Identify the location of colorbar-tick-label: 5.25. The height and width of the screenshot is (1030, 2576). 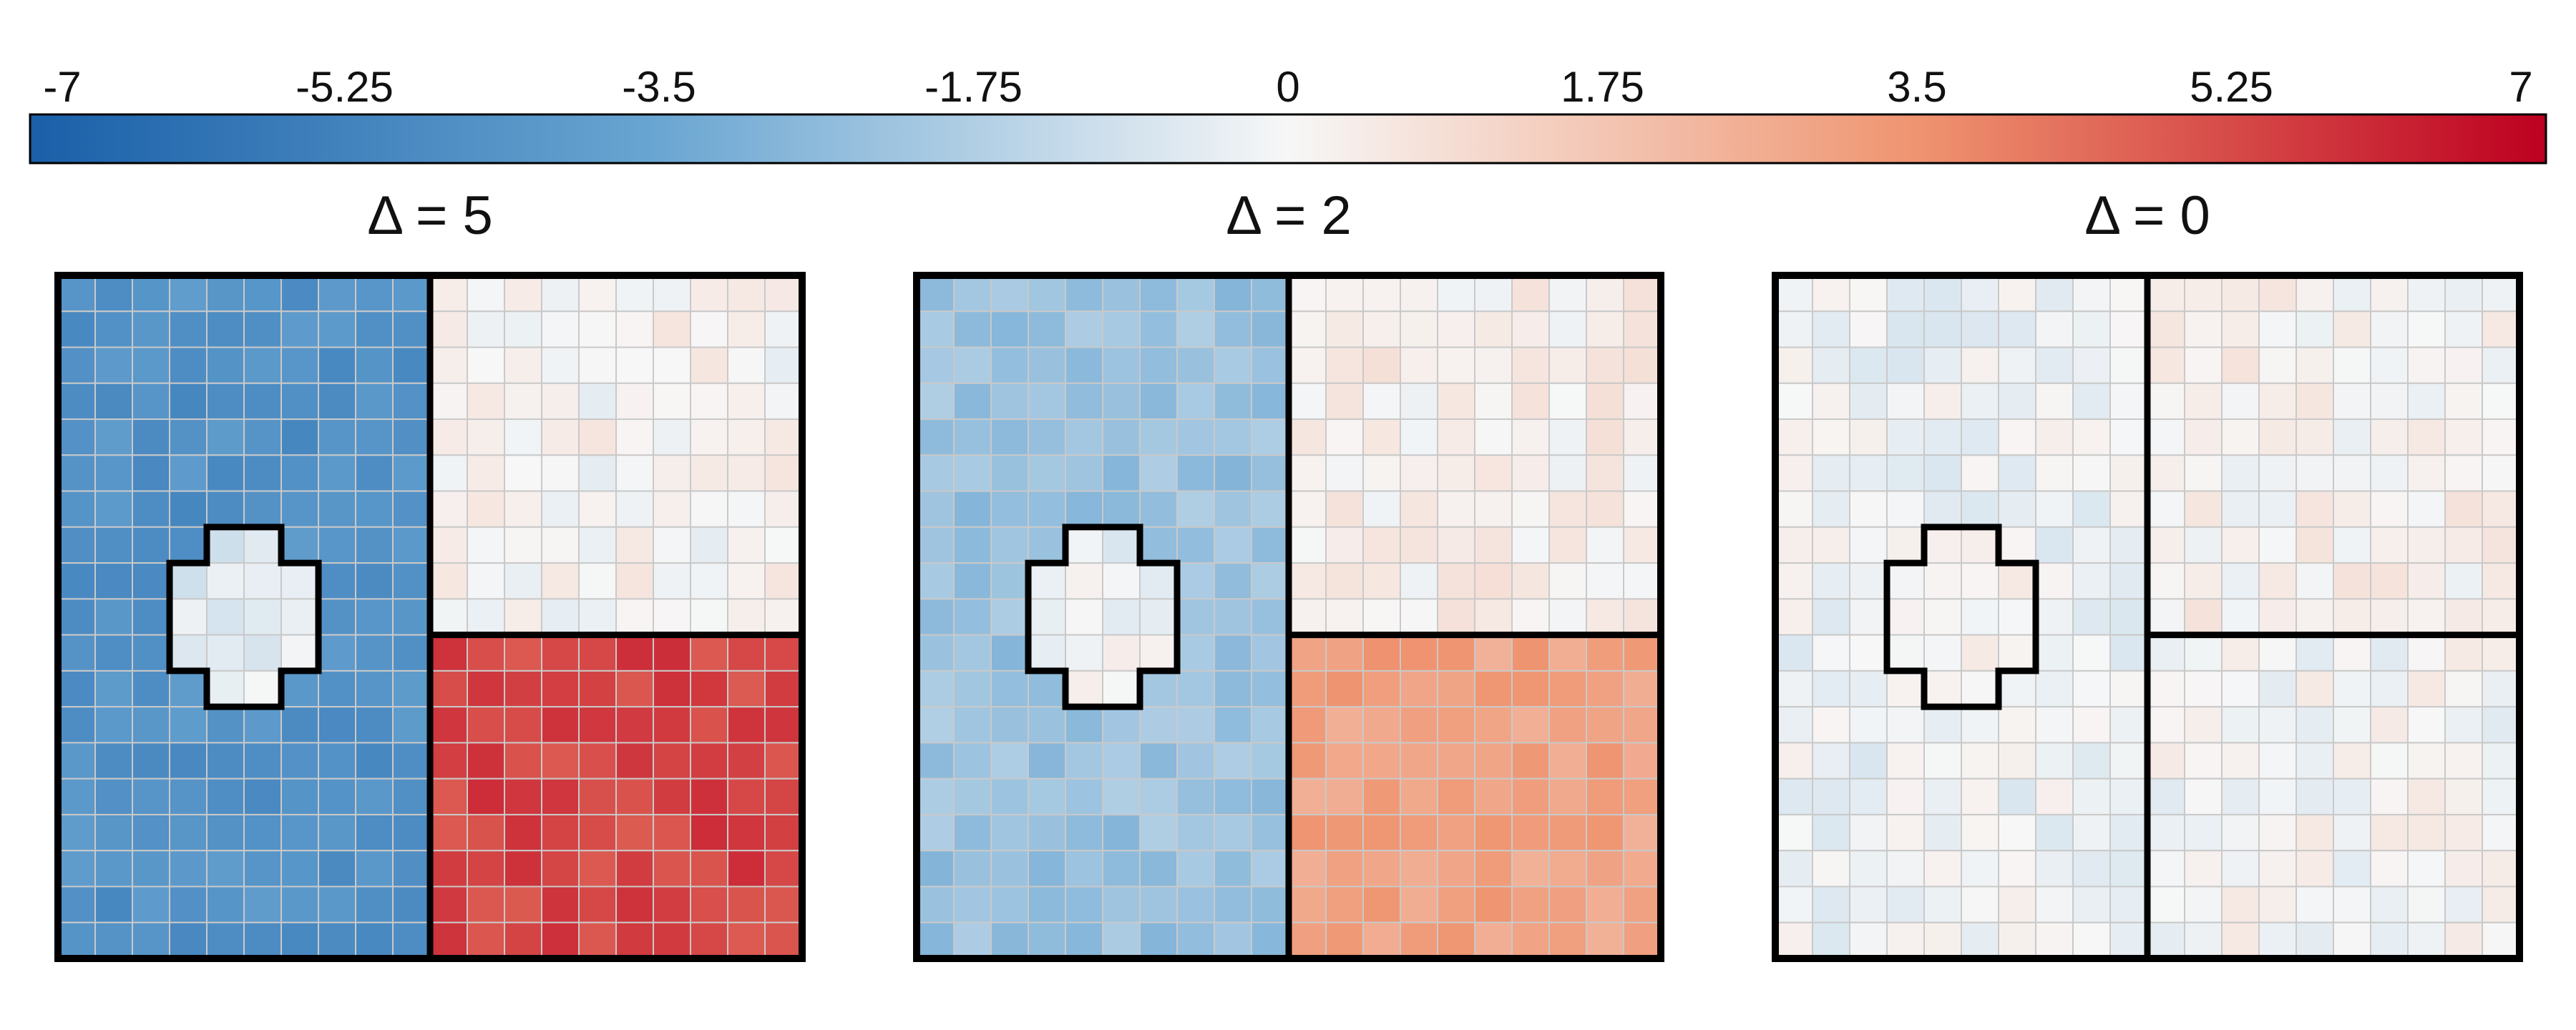
(2231, 87).